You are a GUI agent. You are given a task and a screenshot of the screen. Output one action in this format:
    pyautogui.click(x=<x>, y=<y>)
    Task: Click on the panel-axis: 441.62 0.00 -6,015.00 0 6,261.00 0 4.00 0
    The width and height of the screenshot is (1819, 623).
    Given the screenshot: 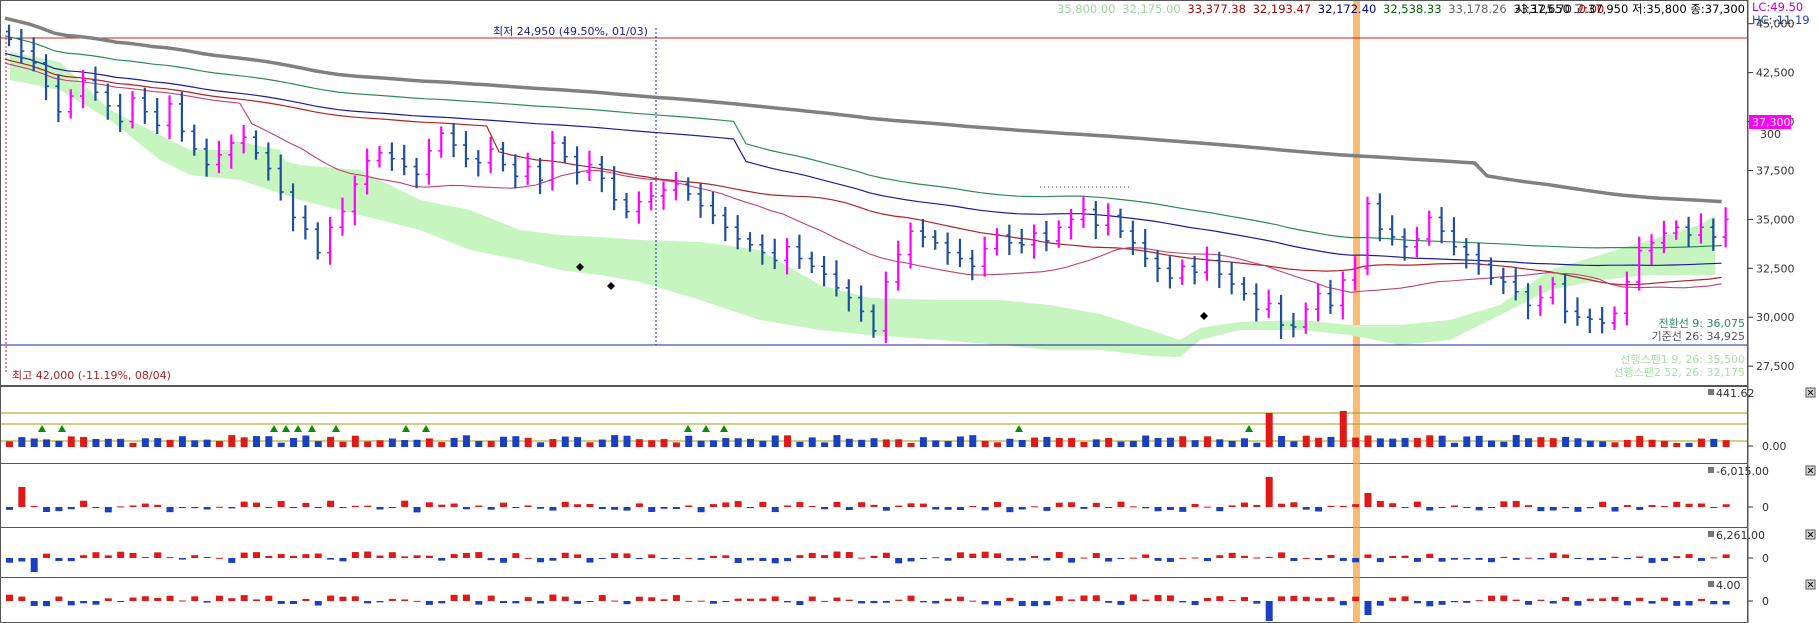 What is the action you would take?
    pyautogui.click(x=1762, y=497)
    